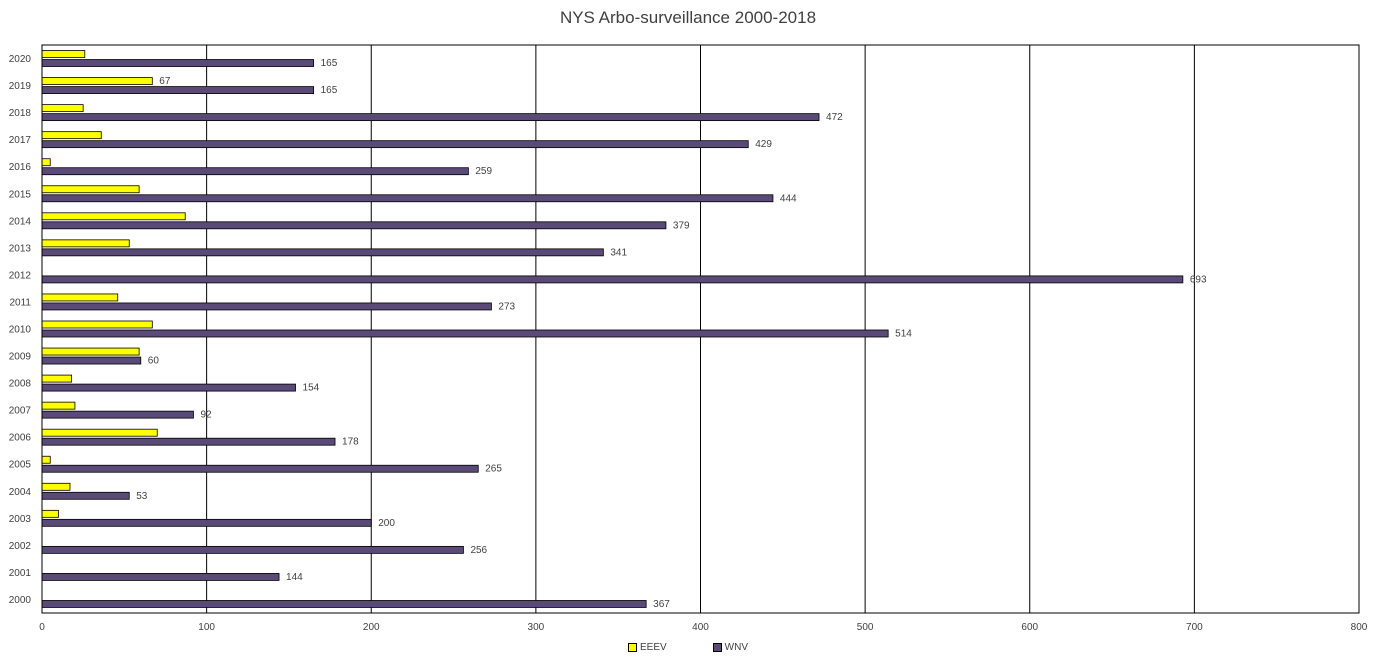 This screenshot has width=1376, height=664. I want to click on y-tick-label: 2006, so click(20, 438).